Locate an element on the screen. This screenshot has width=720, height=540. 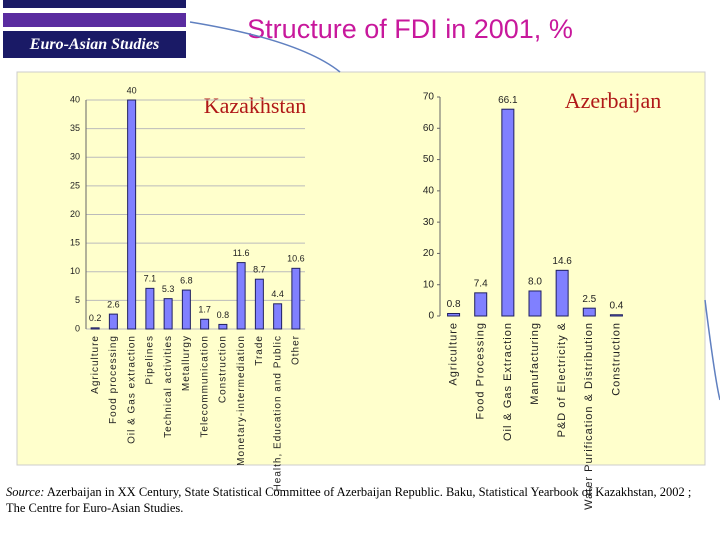
value-label: 7.1 is located at coordinates (150, 279).